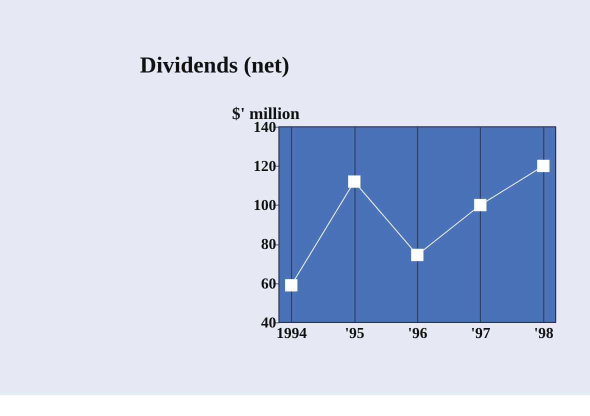 Image resolution: width=590 pixels, height=416 pixels. I want to click on x-tick-label: '96, so click(418, 333).